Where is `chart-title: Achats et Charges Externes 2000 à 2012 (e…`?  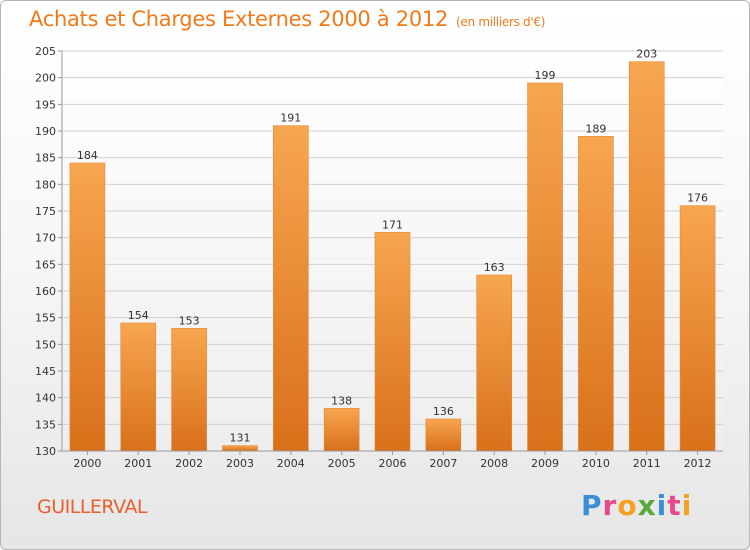 chart-title: Achats et Charges Externes 2000 à 2012 (e… is located at coordinates (287, 19).